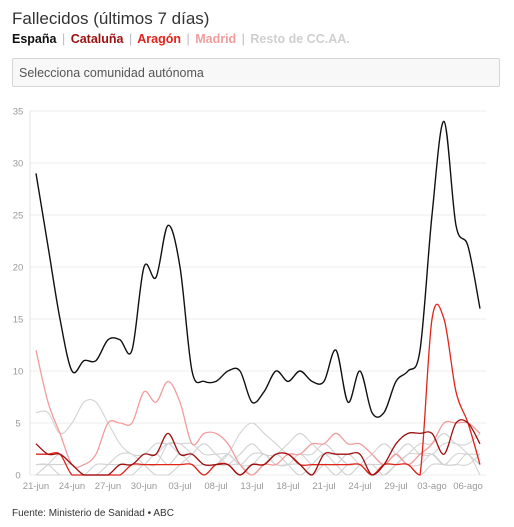 The image size is (514, 527). What do you see at coordinates (18, 164) in the screenshot?
I see `y-tick-label: 30` at bounding box center [18, 164].